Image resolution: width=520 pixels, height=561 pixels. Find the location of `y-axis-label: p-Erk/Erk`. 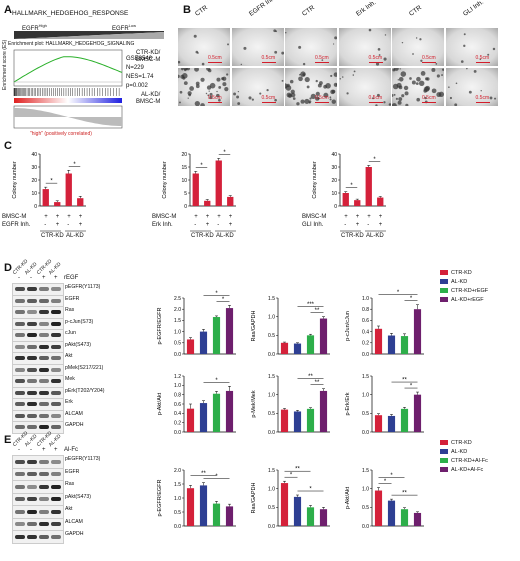

y-axis-label: p-Erk/Erk is located at coordinates (348, 403).